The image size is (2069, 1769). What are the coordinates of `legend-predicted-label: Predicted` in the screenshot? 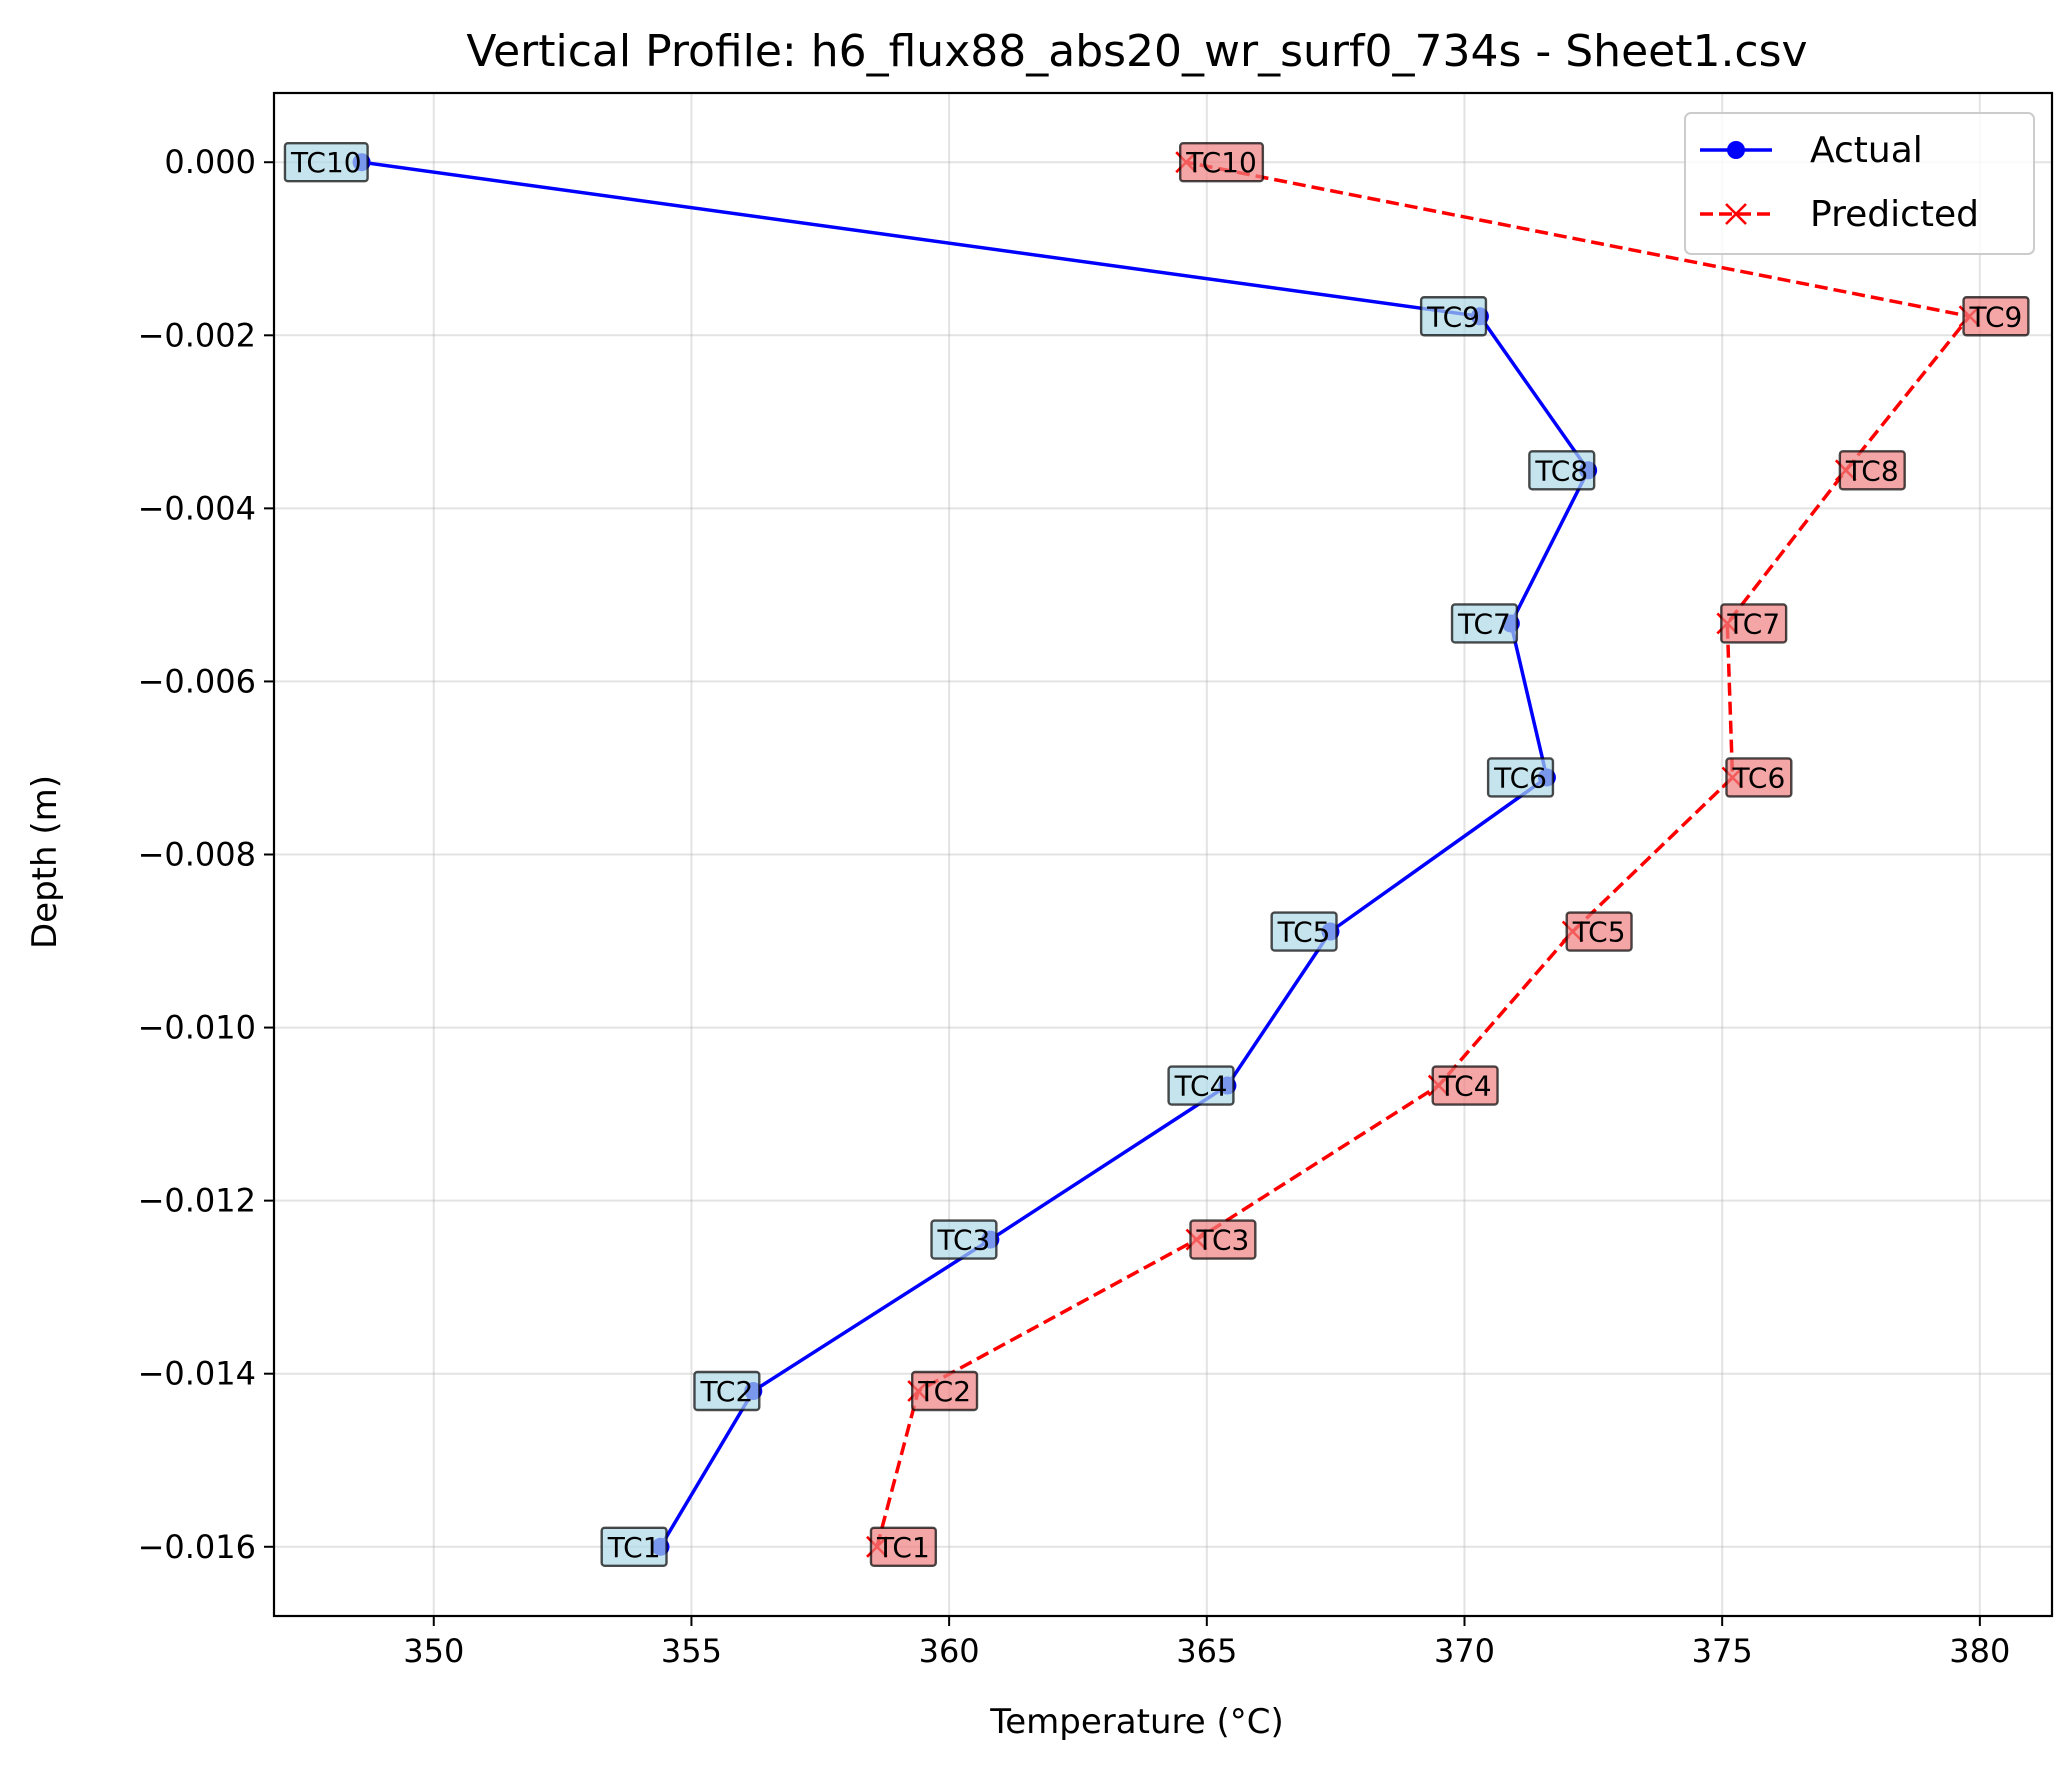 It's located at (1894, 214).